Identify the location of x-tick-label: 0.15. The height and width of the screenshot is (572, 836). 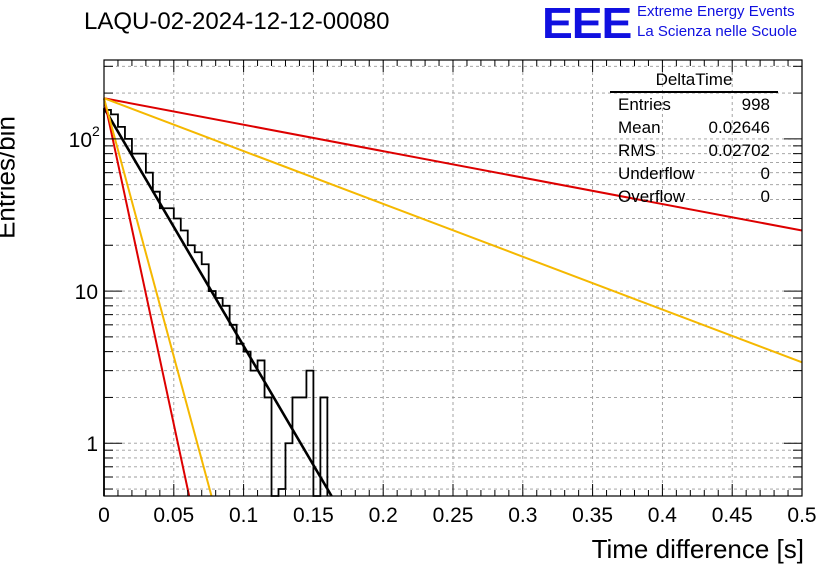
(313, 515).